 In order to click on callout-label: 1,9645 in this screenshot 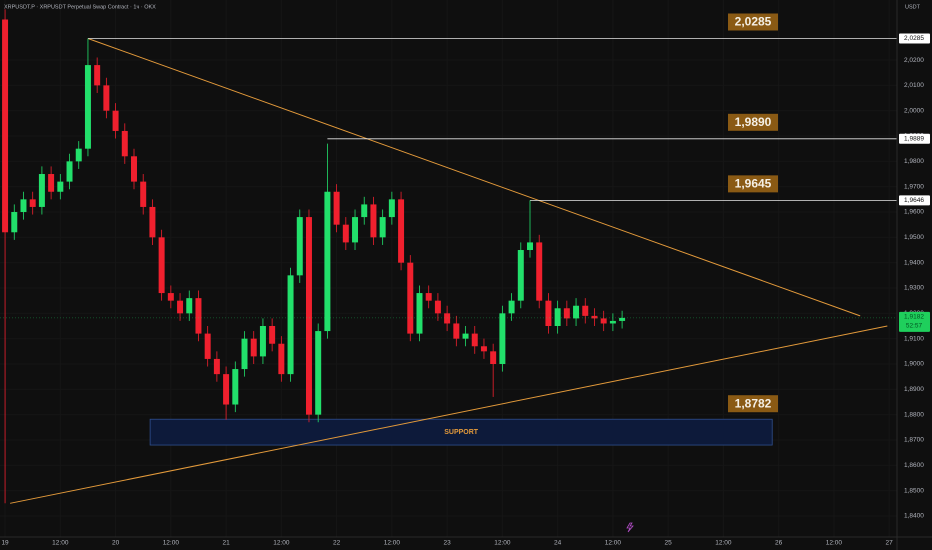, I will do `click(753, 184)`.